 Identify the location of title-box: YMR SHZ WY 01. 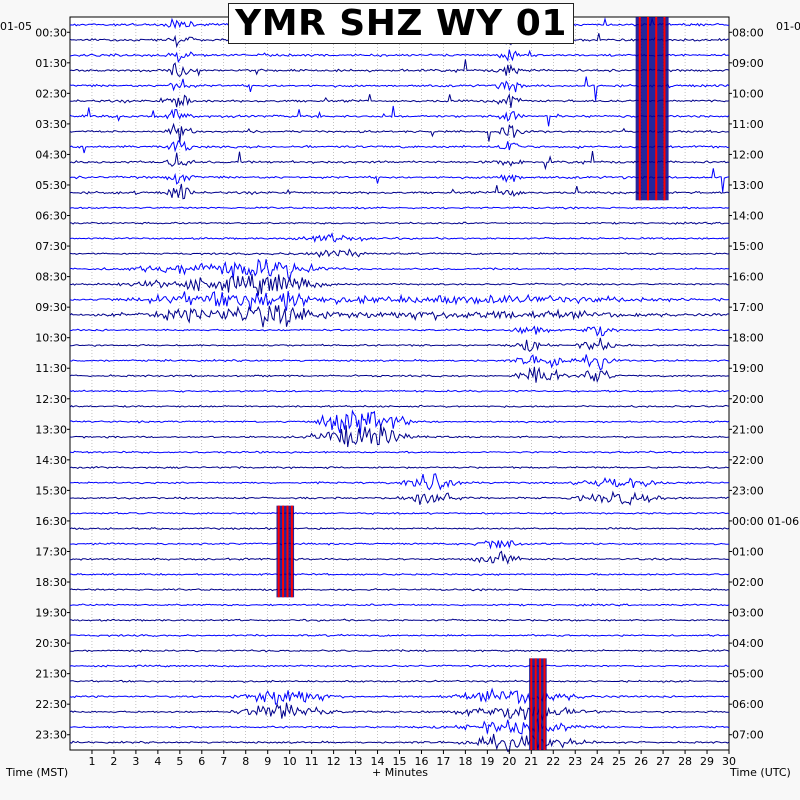
(401, 23).